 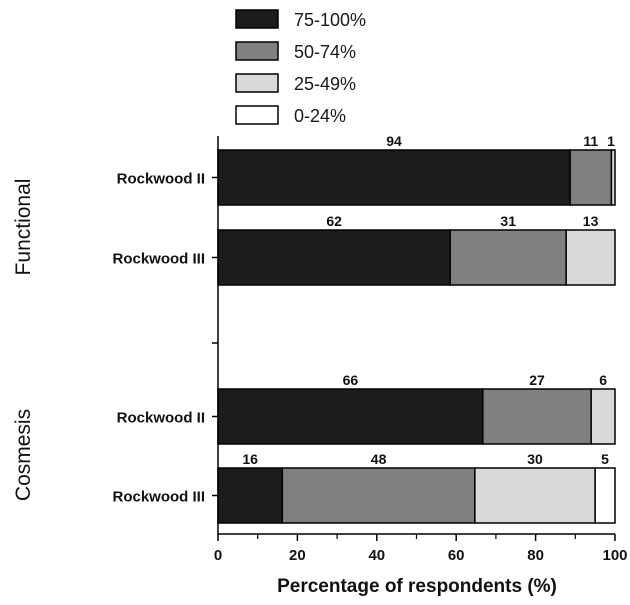 What do you see at coordinates (158, 497) in the screenshot?
I see `category-label-cosmesis-rockwood-iii: Rockwood III` at bounding box center [158, 497].